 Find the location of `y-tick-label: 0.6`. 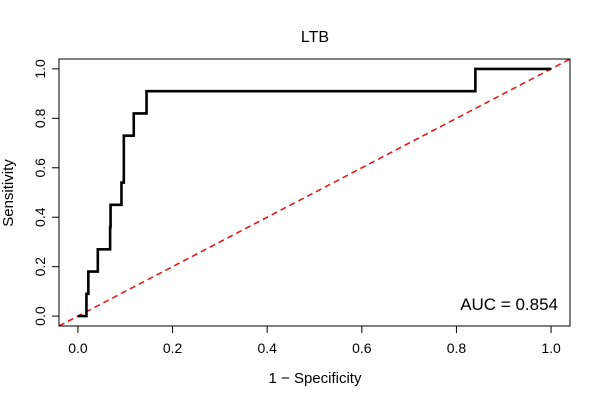

y-tick-label: 0.6 is located at coordinates (40, 168).